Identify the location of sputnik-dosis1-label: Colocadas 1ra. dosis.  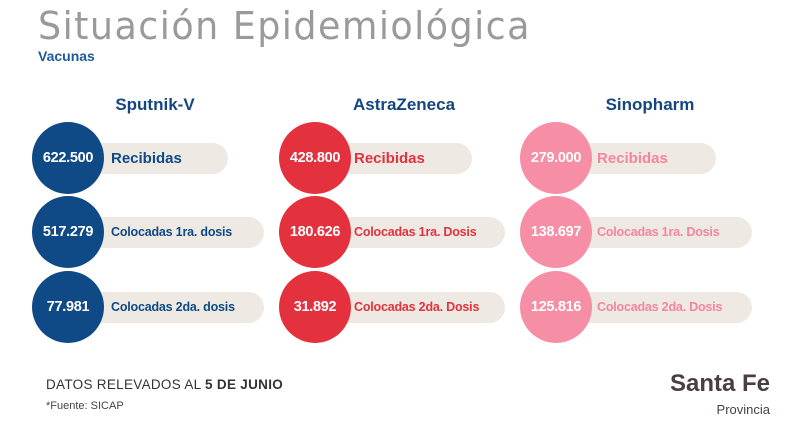
(172, 232).